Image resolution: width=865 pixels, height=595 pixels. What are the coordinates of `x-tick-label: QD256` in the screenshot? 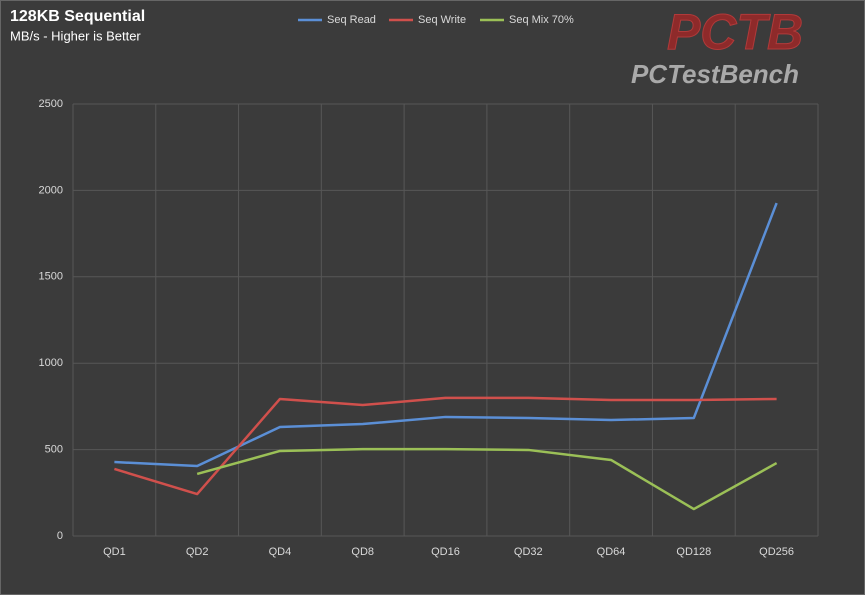 It's located at (776, 552).